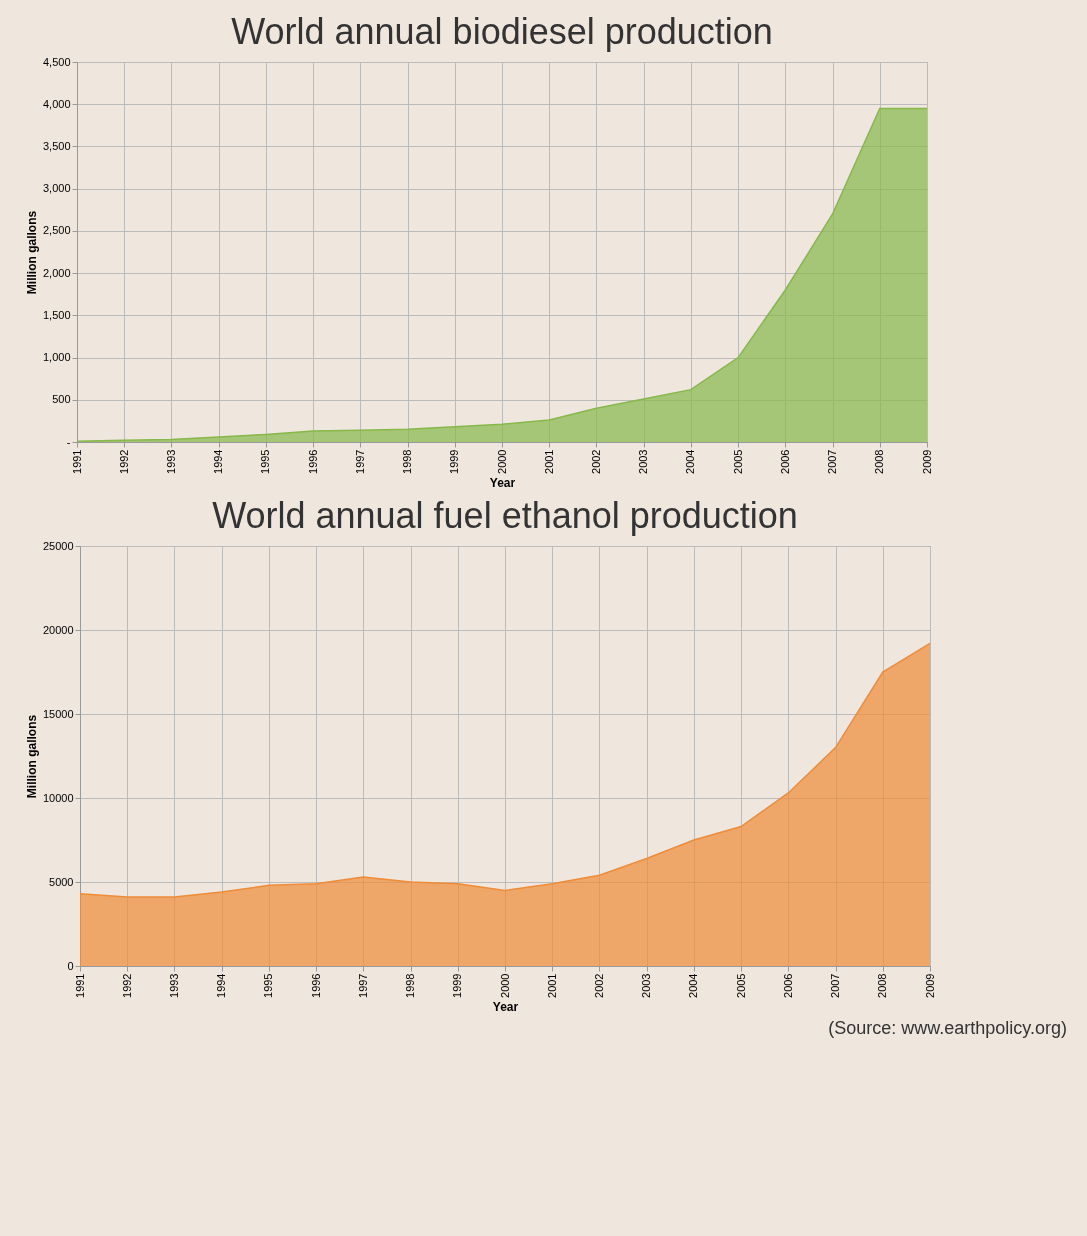 The height and width of the screenshot is (1236, 1087). What do you see at coordinates (58, 797) in the screenshot?
I see `y-tick-label: 10000` at bounding box center [58, 797].